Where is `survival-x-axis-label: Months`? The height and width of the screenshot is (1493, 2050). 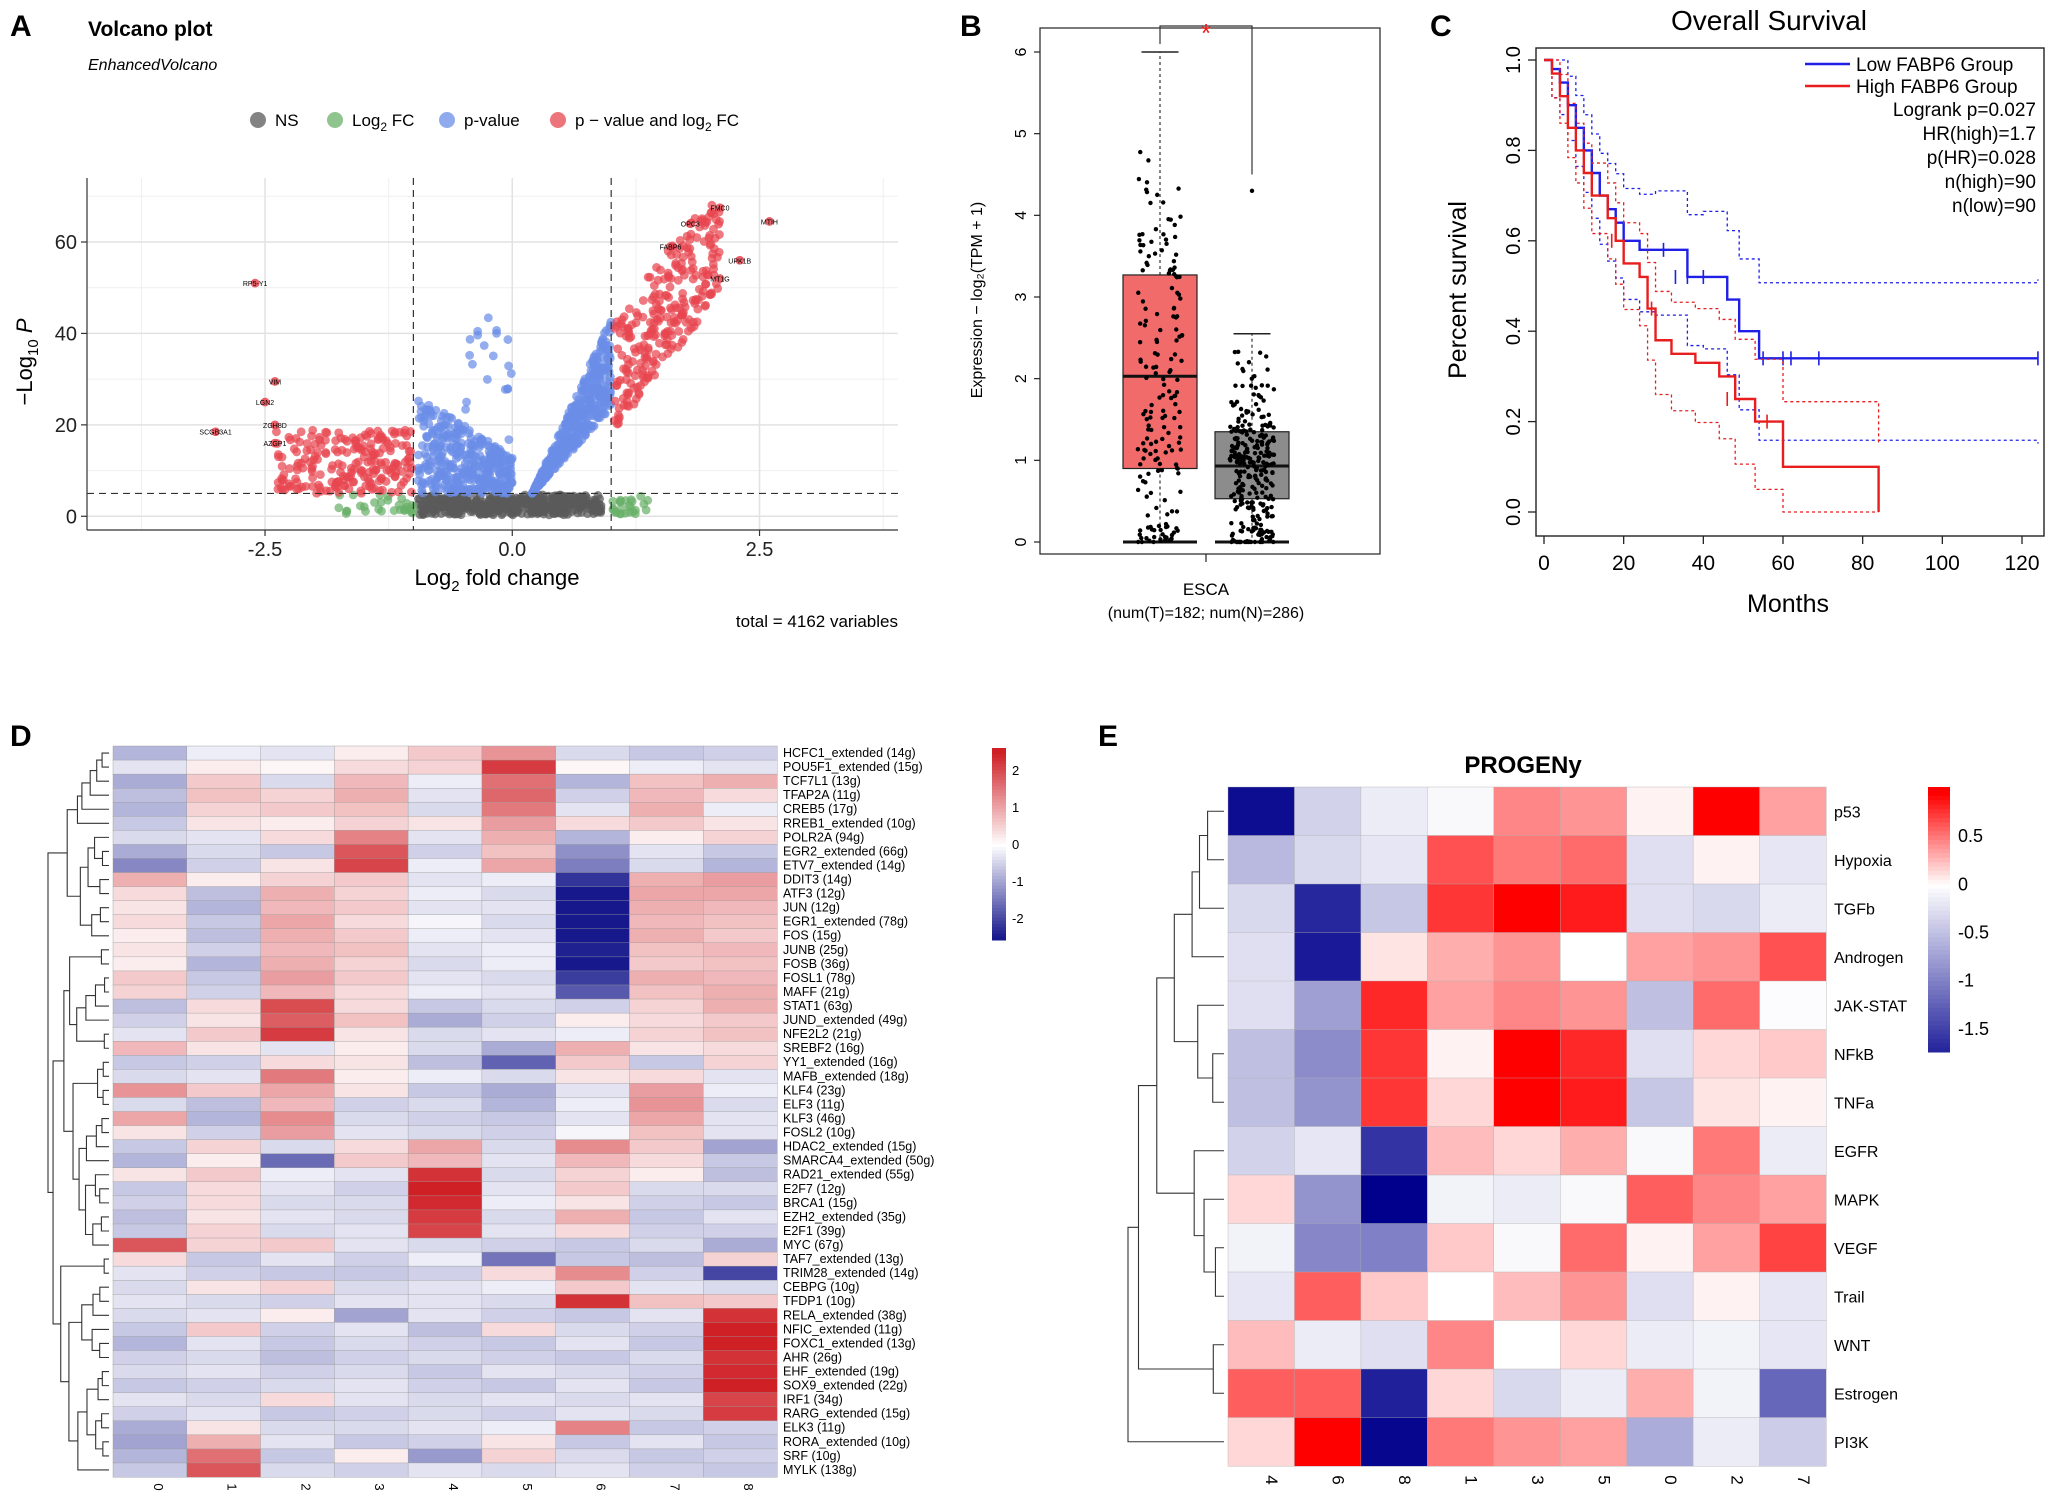
survival-x-axis-label: Months is located at coordinates (1788, 604).